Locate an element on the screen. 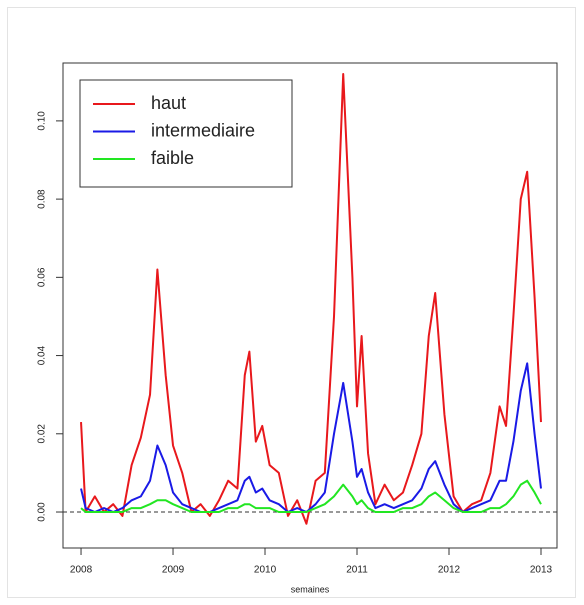  y-tick-label: 0.04 is located at coordinates (42, 355).